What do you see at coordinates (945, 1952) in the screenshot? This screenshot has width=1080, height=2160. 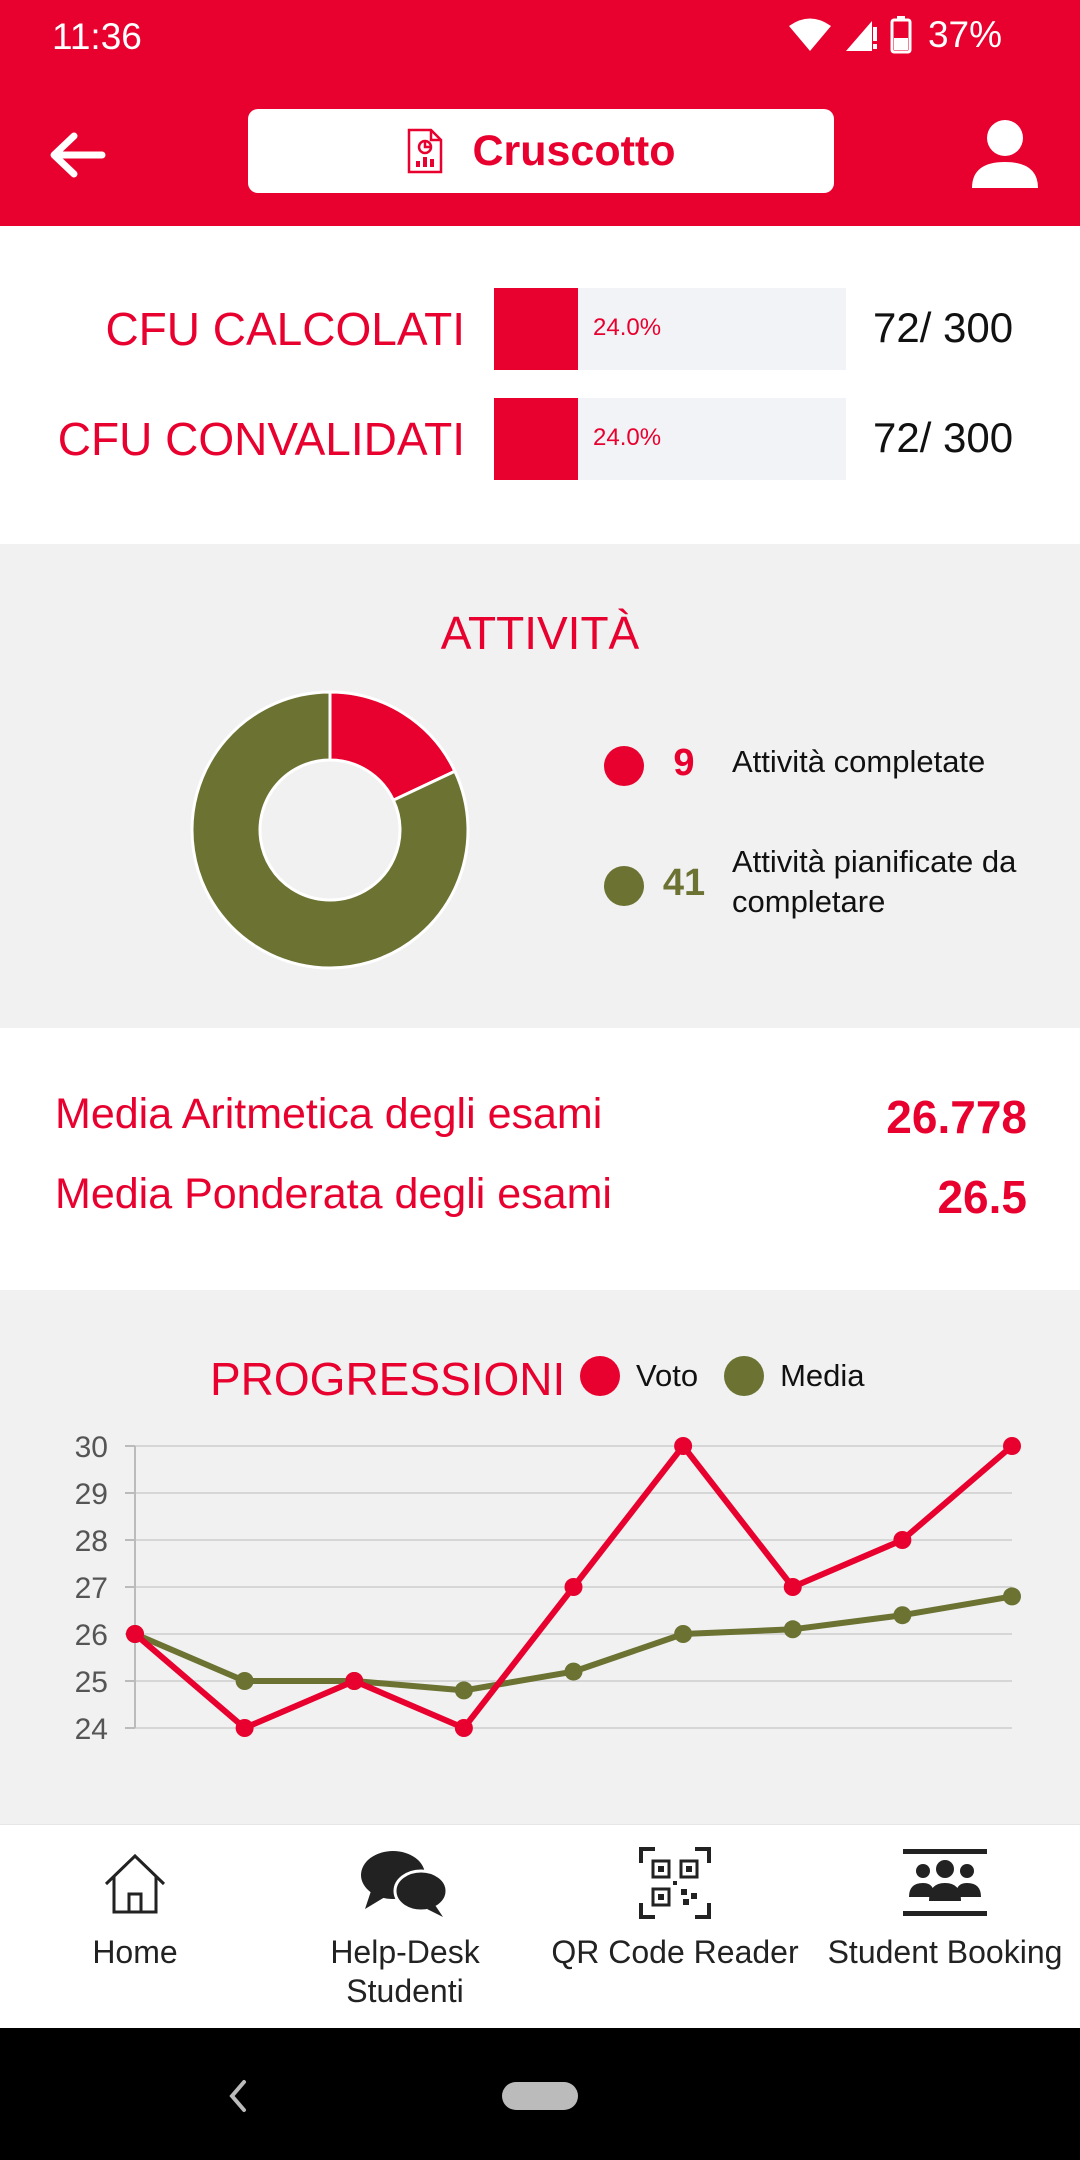 I see `nav-label: Student Booking` at bounding box center [945, 1952].